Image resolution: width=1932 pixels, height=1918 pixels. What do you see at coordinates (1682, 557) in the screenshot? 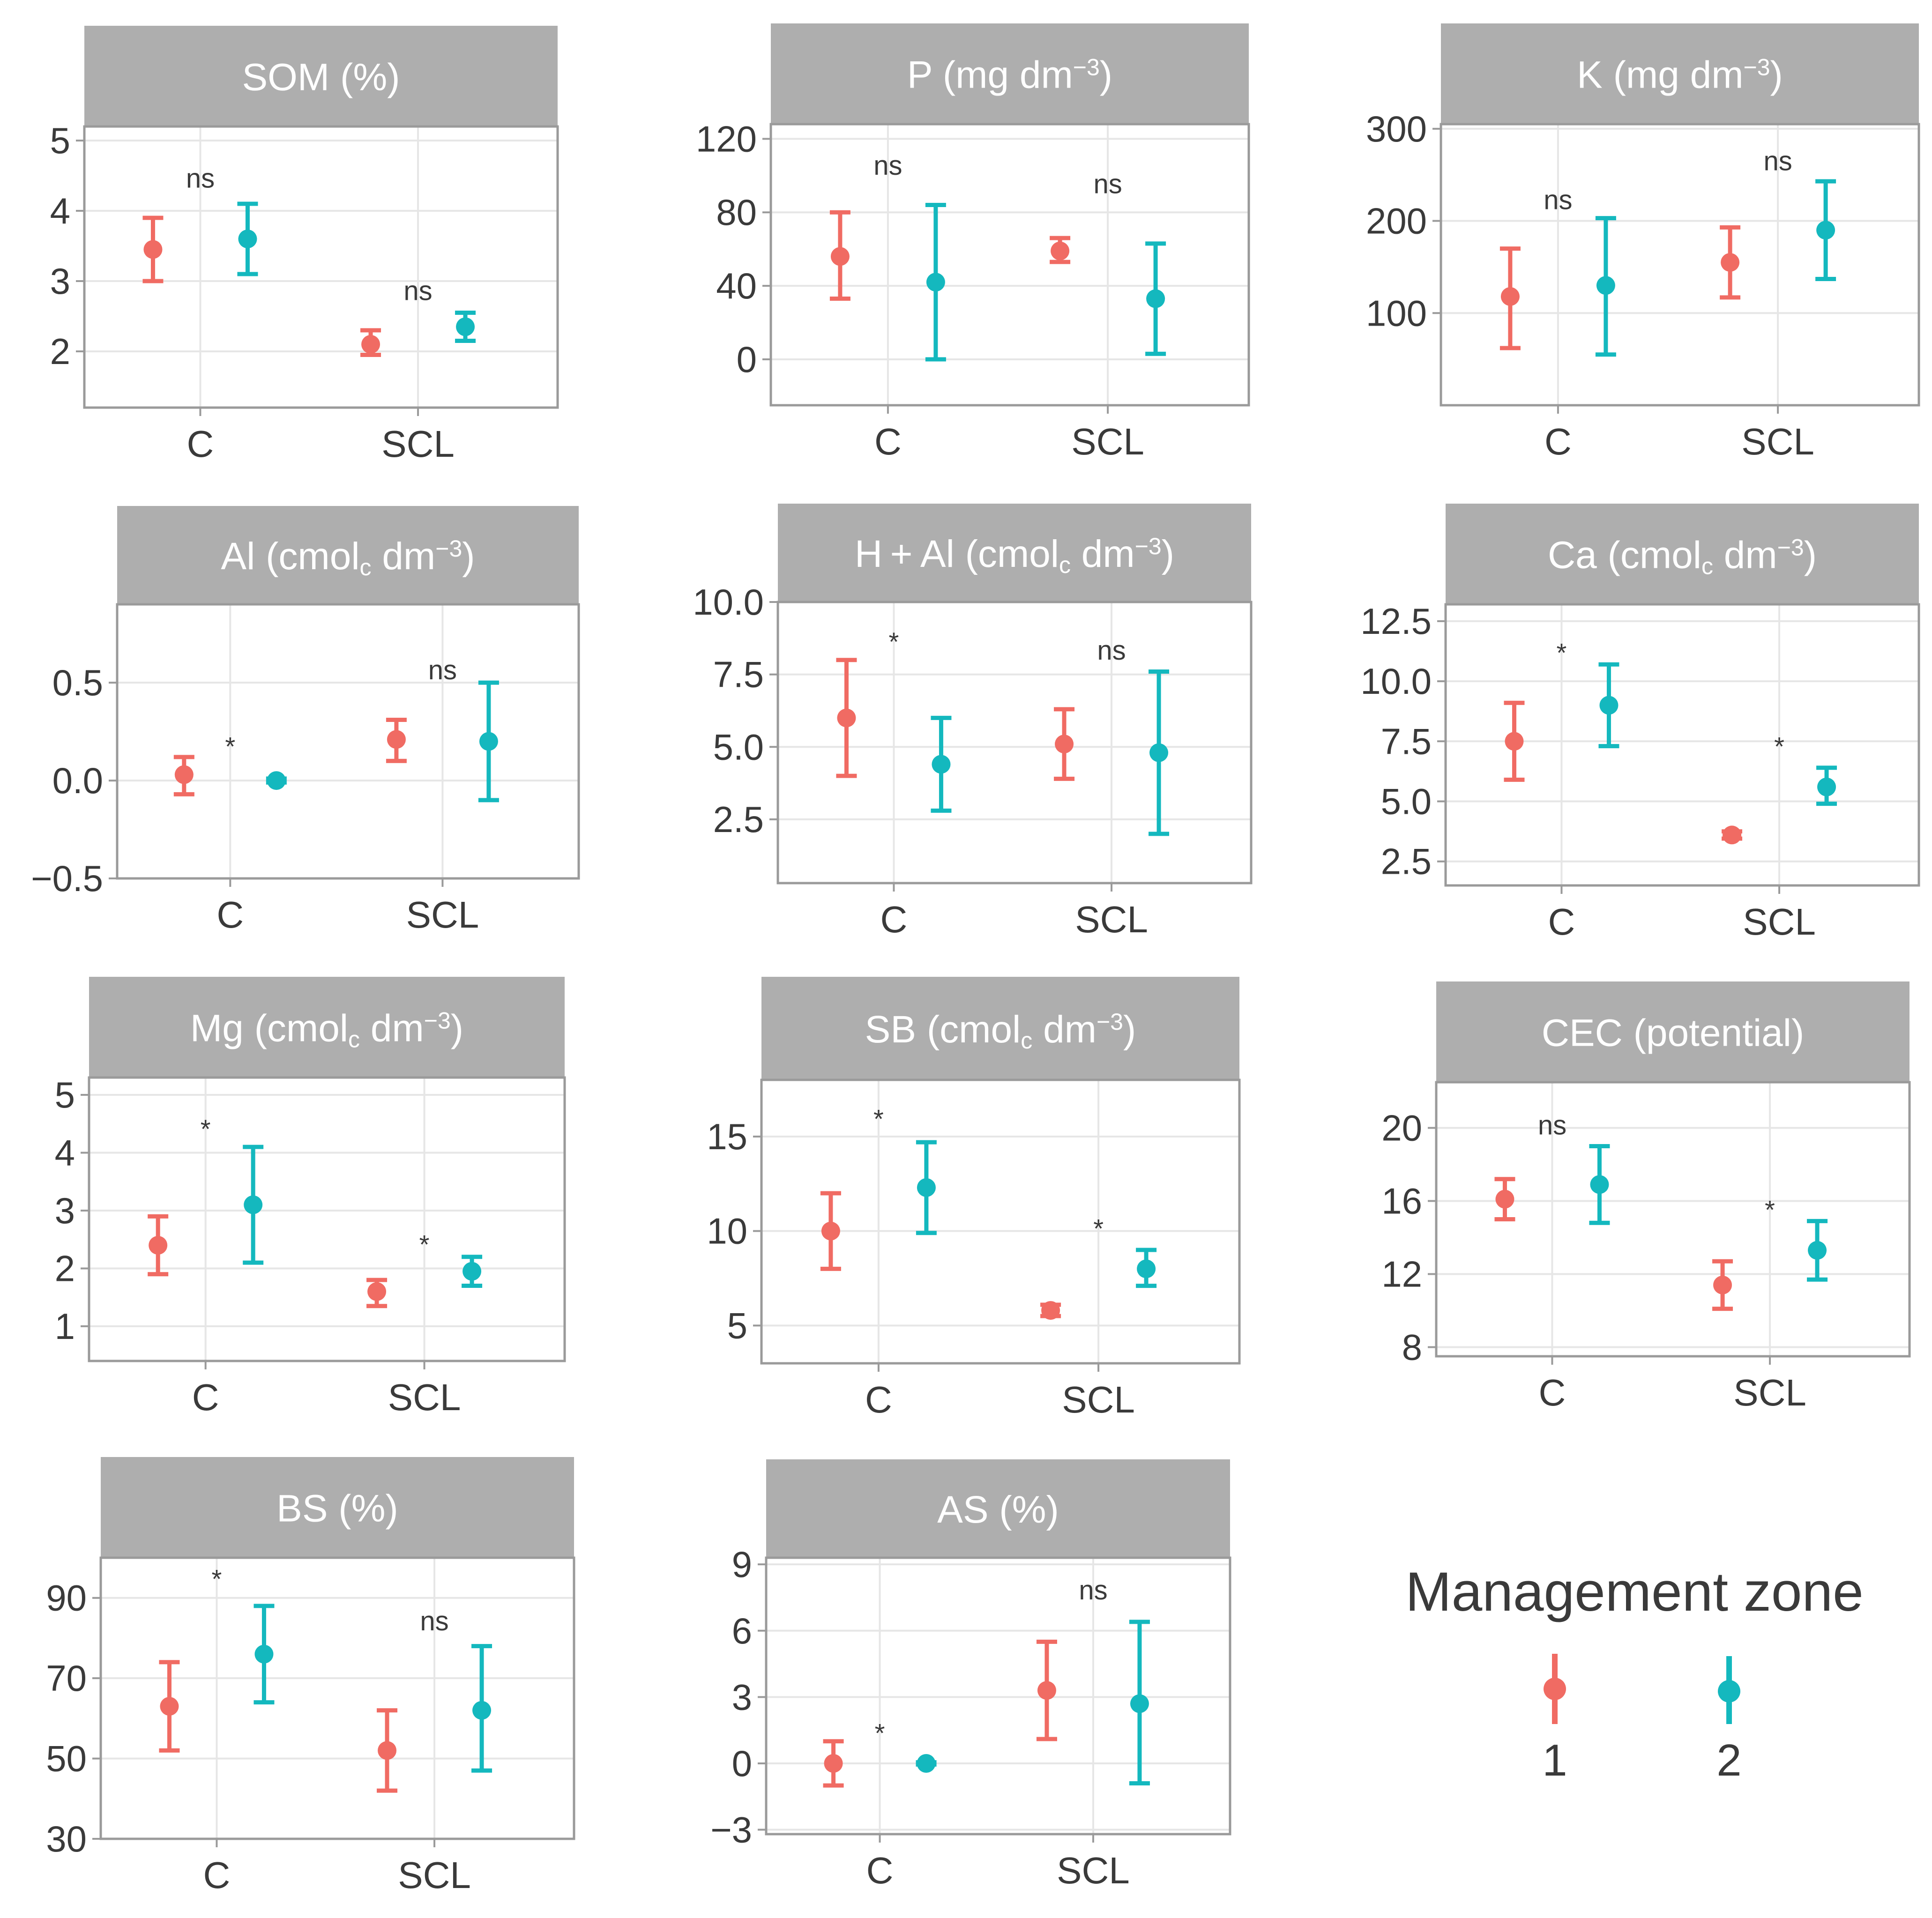
I see `panel-title: Ca (cmolc dm−3)` at bounding box center [1682, 557].